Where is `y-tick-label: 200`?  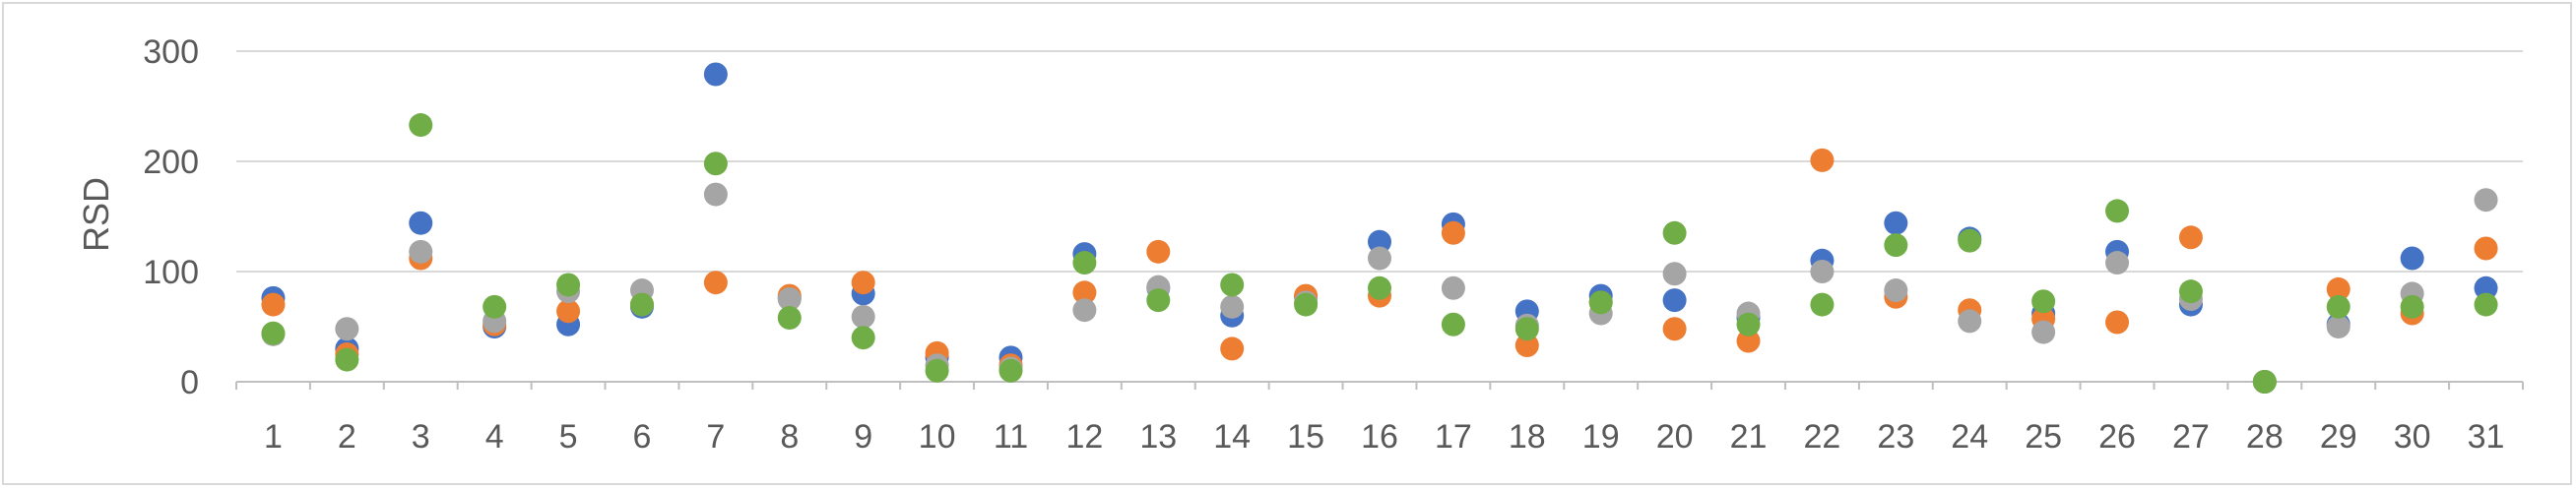
y-tick-label: 200 is located at coordinates (171, 163).